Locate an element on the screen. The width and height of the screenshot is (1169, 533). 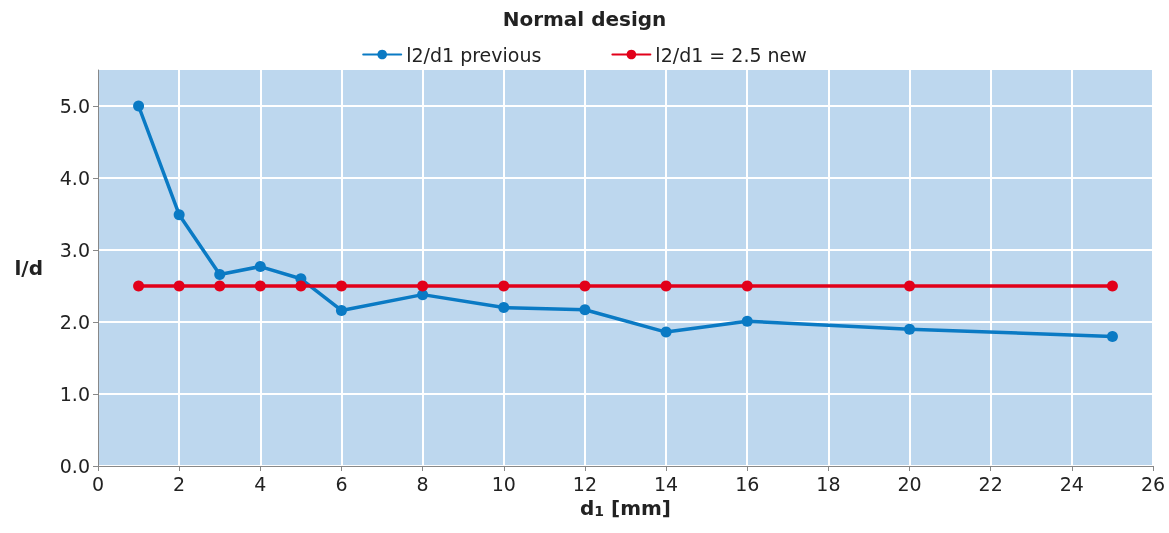
x-axis-title: d1 [mm] is located at coordinates (625, 507).